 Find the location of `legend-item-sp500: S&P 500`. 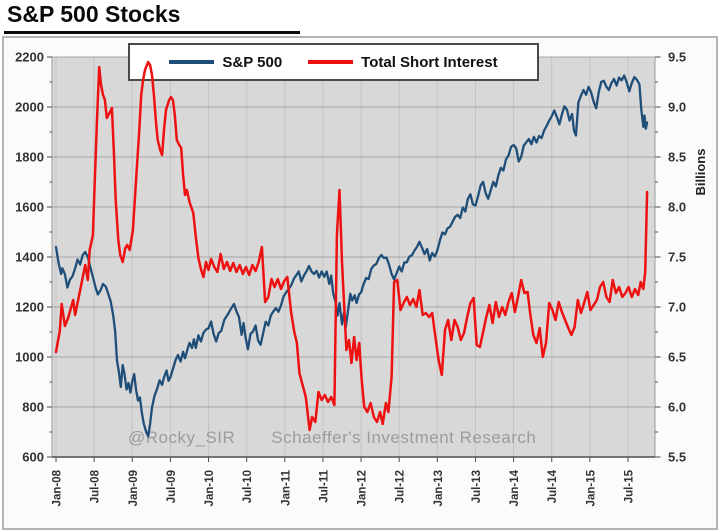

legend-item-sp500: S&P 500 is located at coordinates (225, 62).